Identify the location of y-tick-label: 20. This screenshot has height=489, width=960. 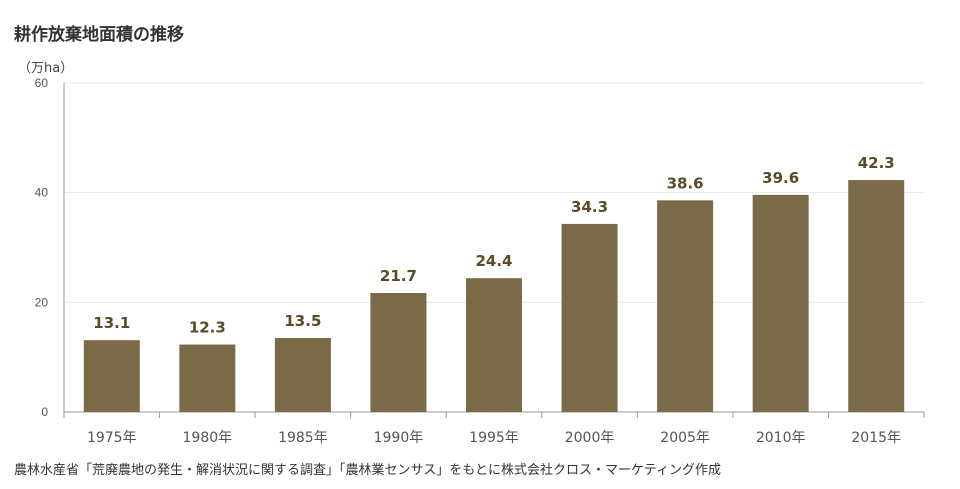
(42, 302).